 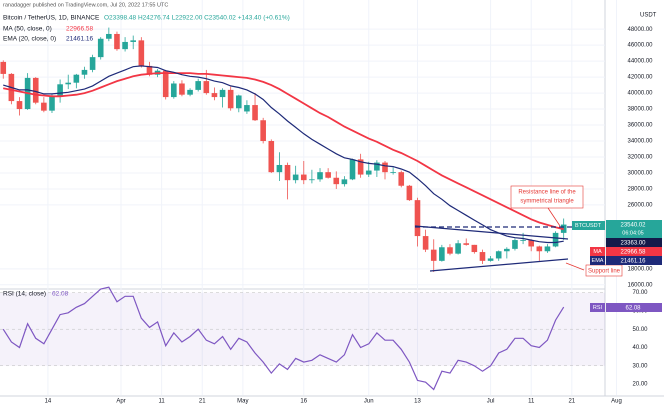 What do you see at coordinates (491, 402) in the screenshot?
I see `x-tick-label: Jul` at bounding box center [491, 402].